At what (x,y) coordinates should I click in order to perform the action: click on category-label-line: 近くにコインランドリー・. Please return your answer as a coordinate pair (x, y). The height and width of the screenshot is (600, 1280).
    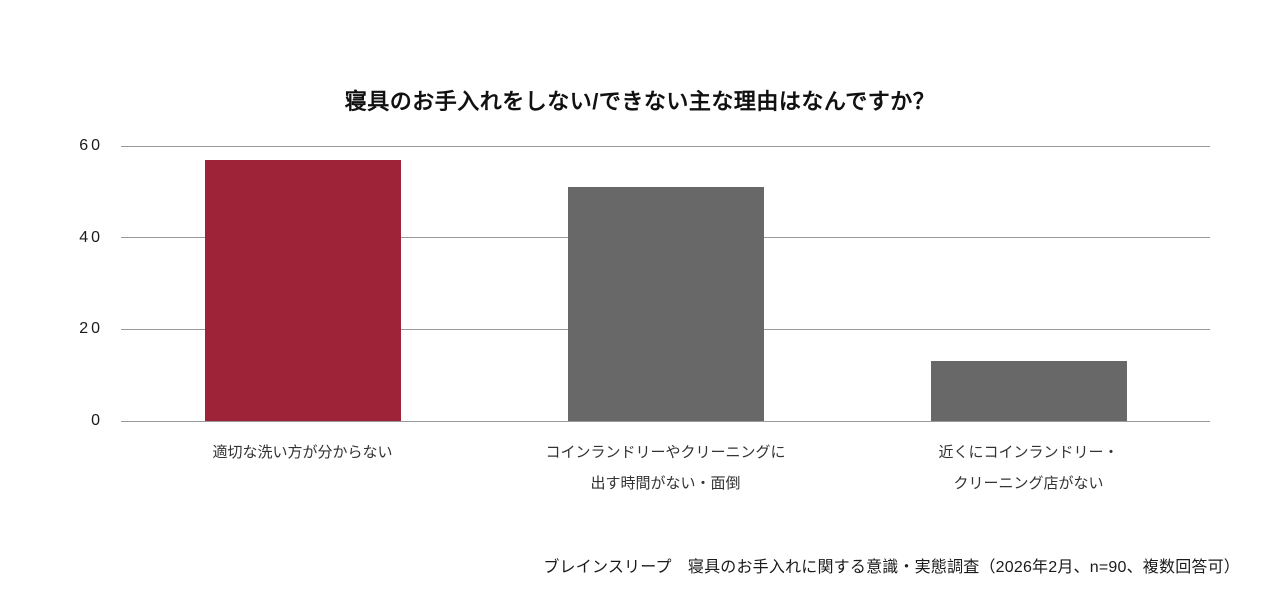
    Looking at the image, I should click on (1028, 452).